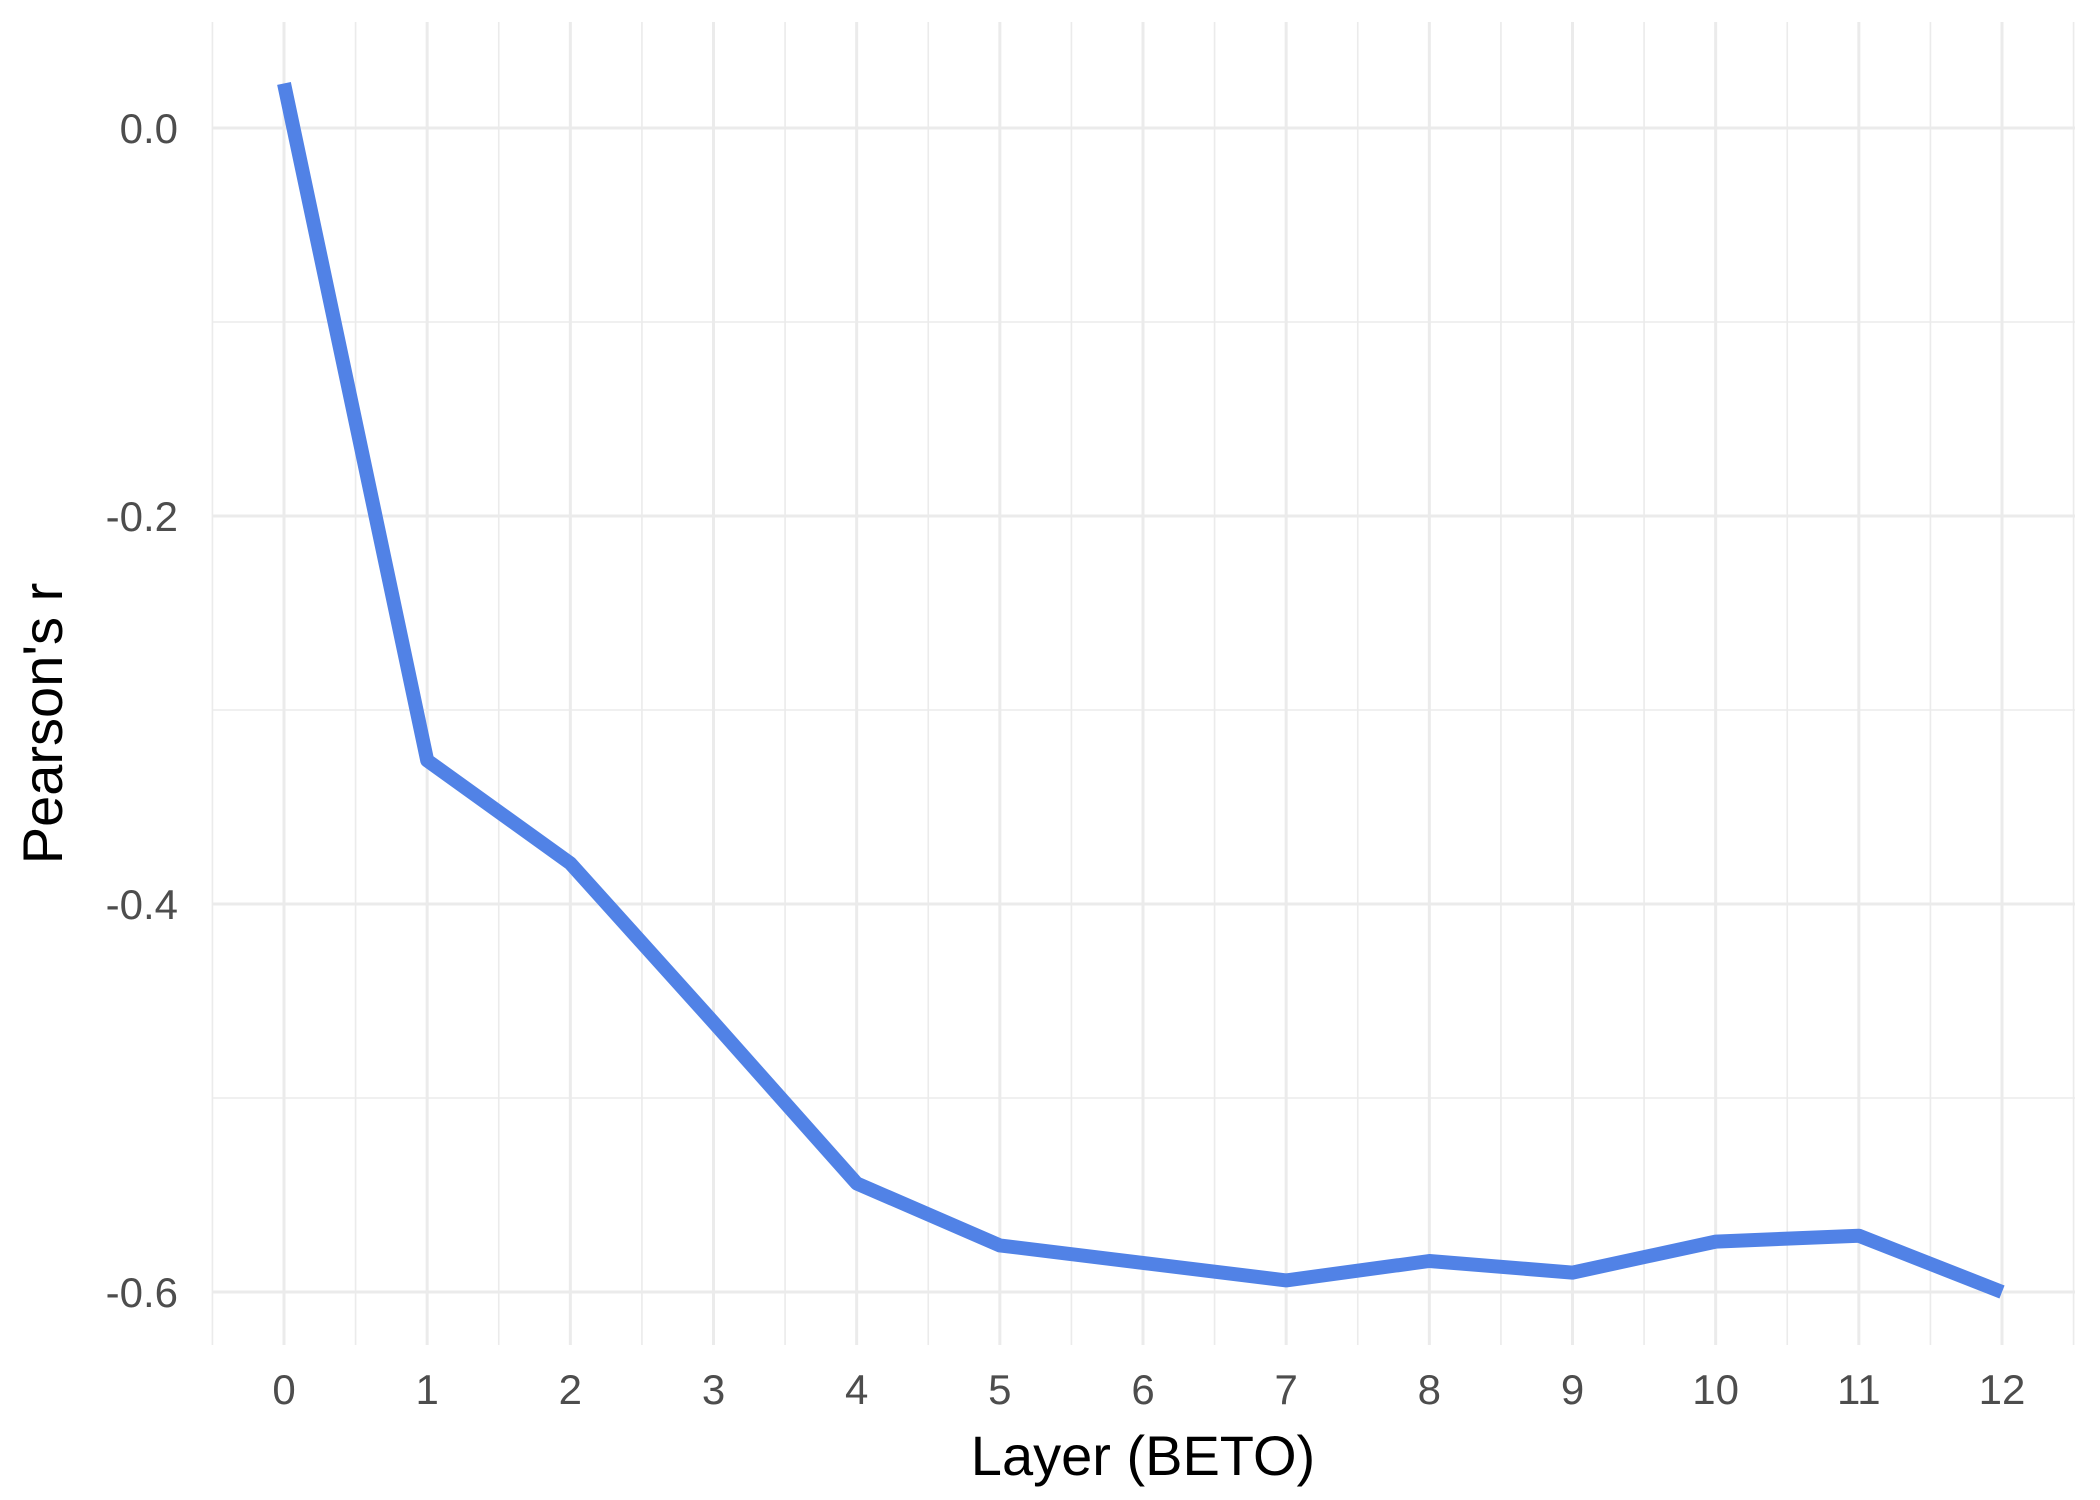  What do you see at coordinates (999, 1389) in the screenshot?
I see `x-tick-label-5: 5` at bounding box center [999, 1389].